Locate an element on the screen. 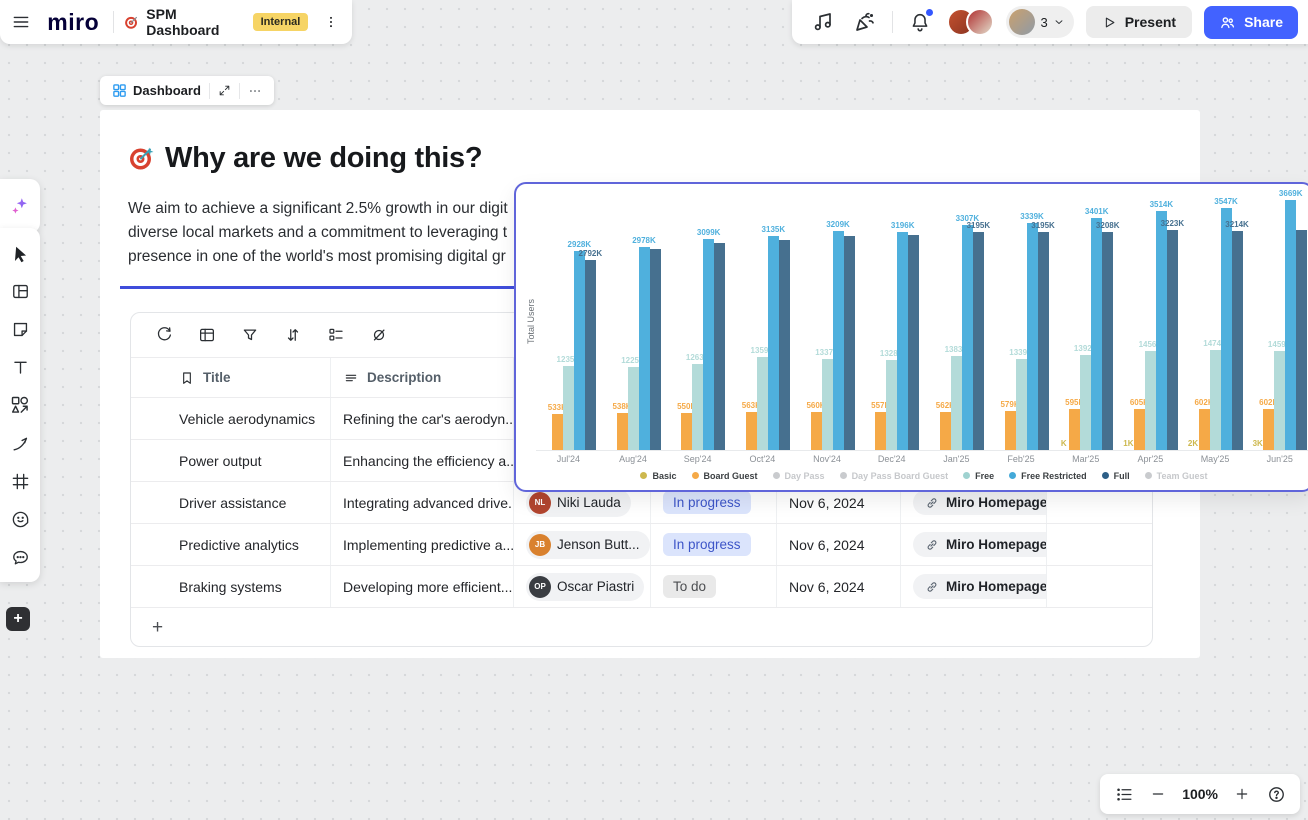  add-tools-button: + is located at coordinates (18, 619).